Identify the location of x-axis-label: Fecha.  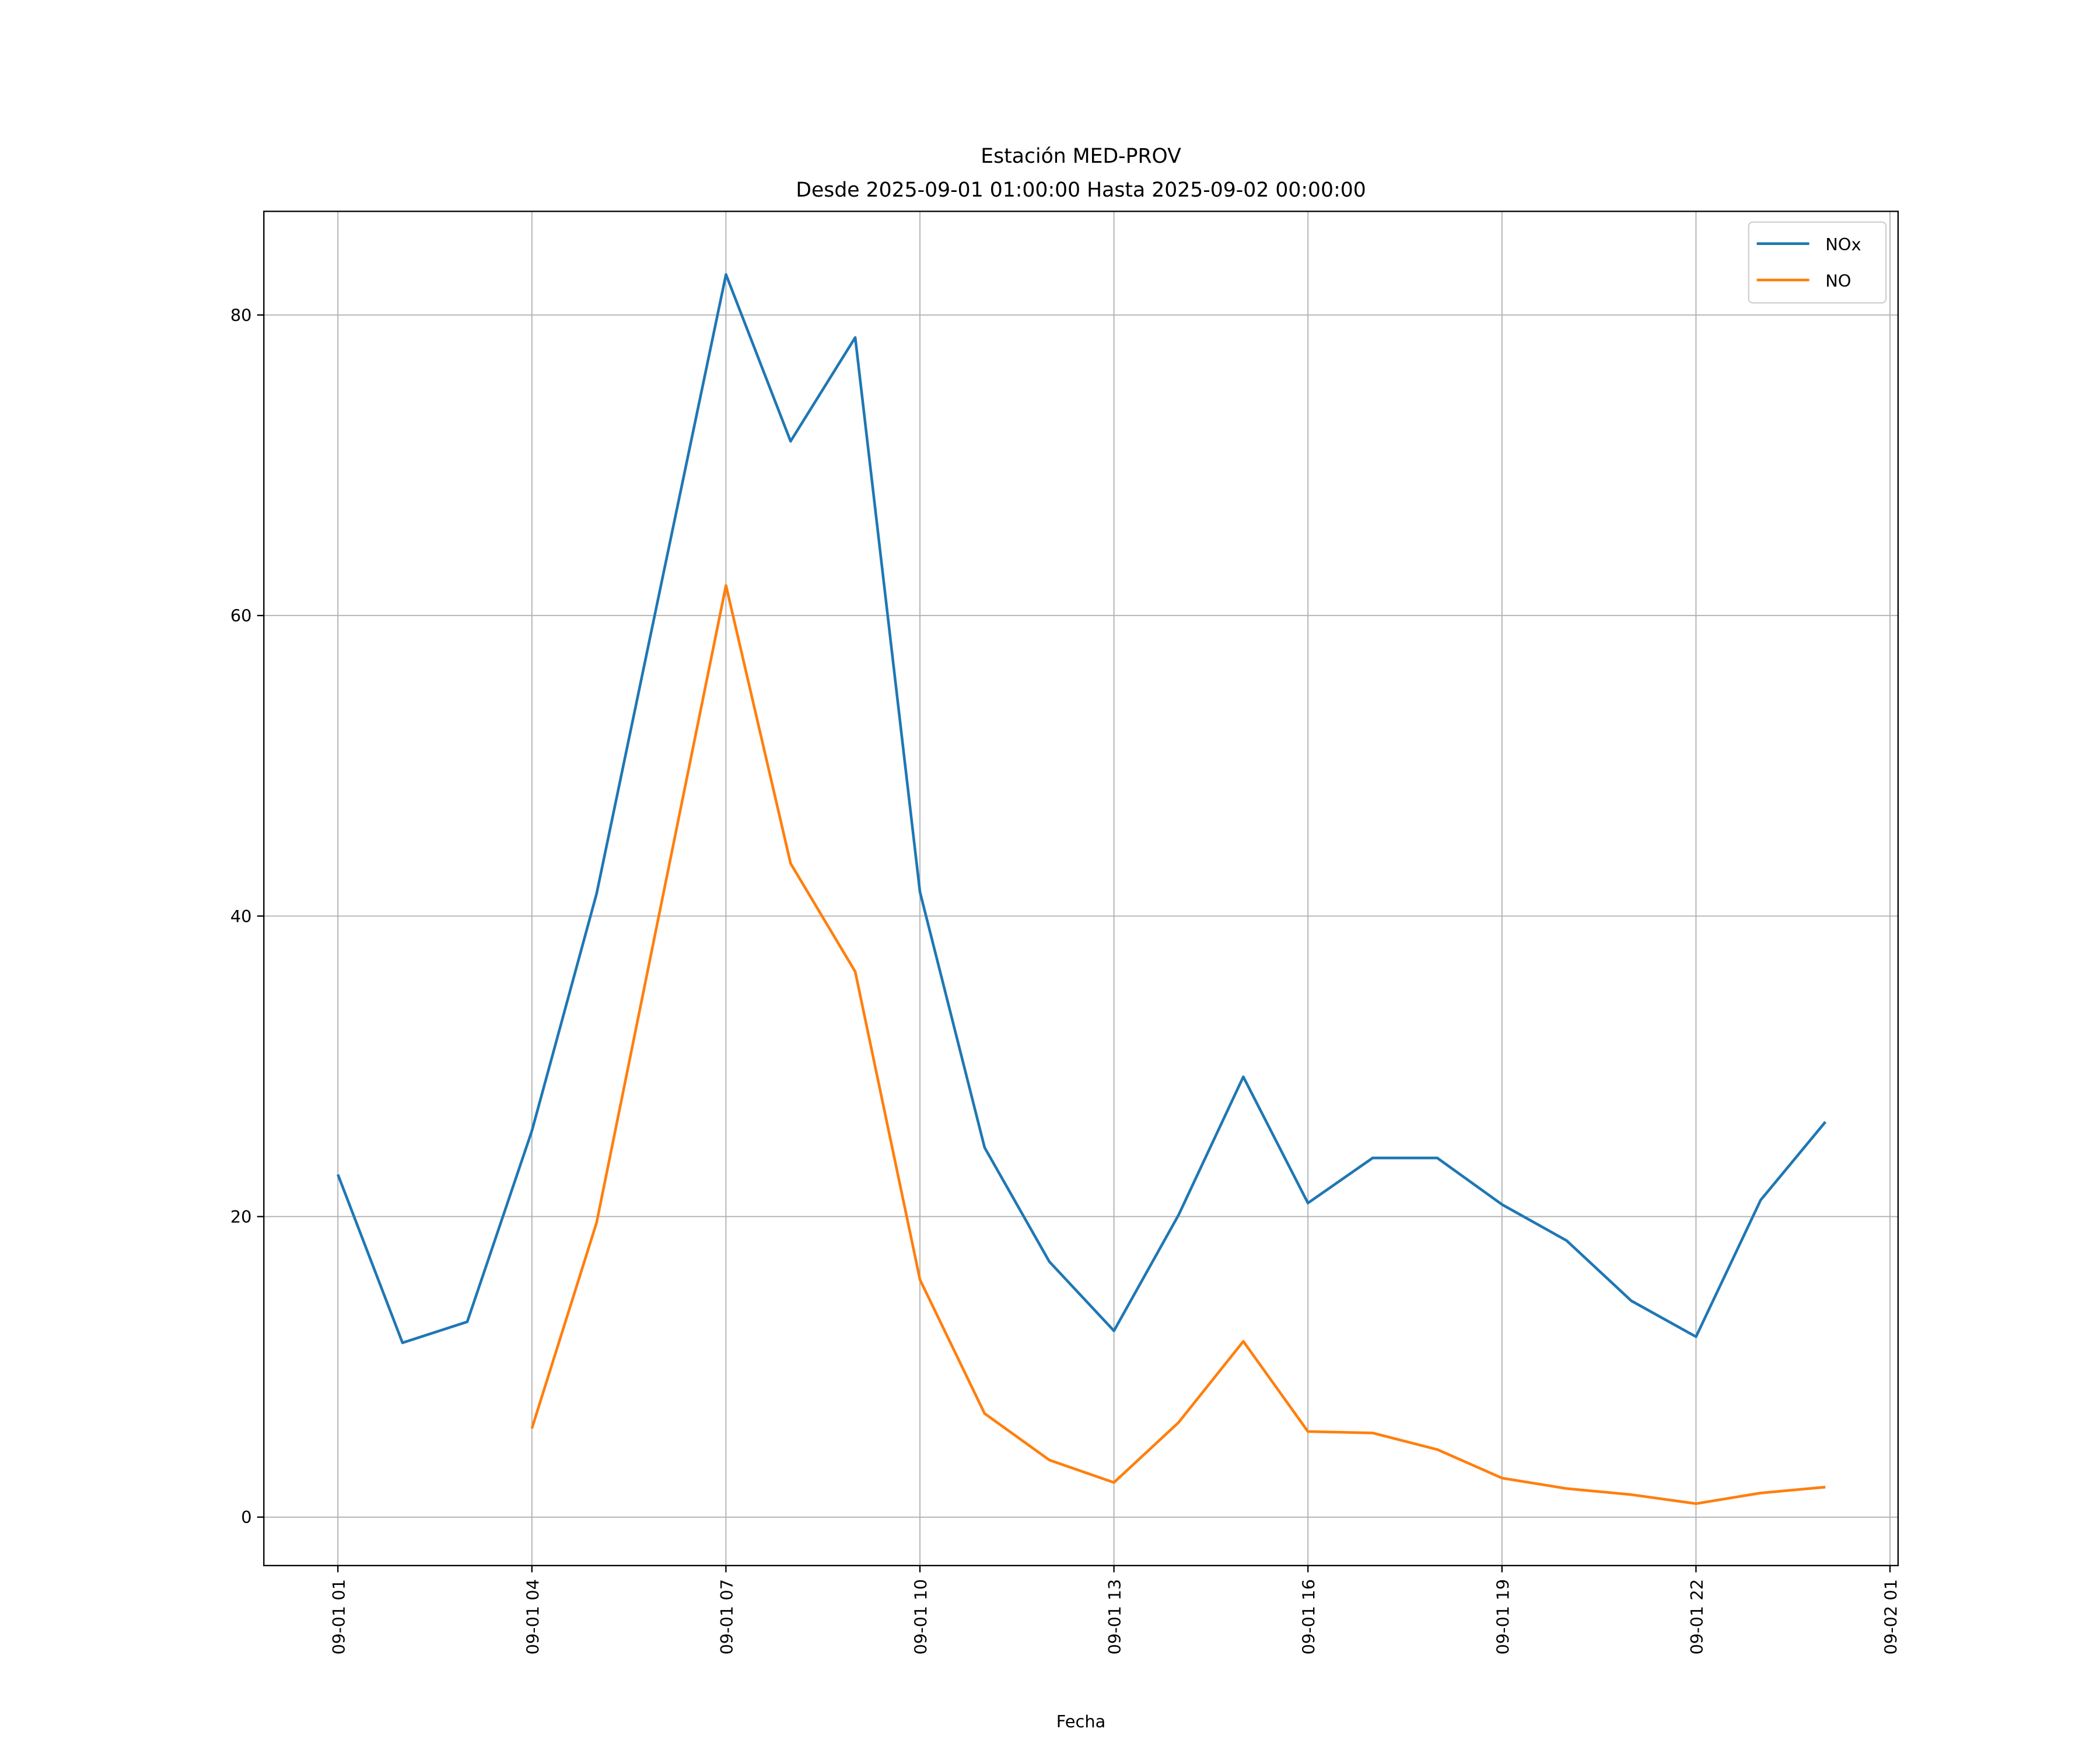
(1081, 1721).